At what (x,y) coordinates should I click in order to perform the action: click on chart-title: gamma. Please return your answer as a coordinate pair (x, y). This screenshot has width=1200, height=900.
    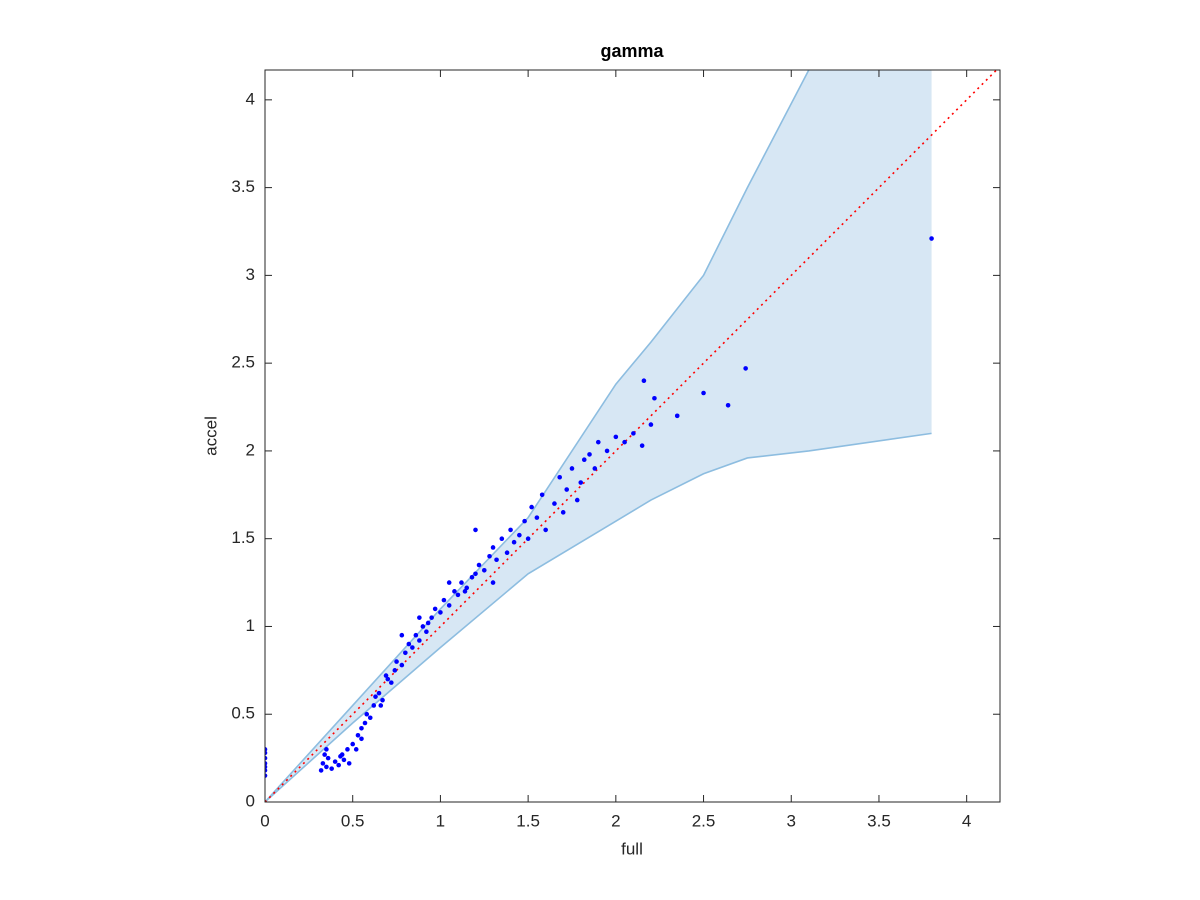
    Looking at the image, I should click on (632, 51).